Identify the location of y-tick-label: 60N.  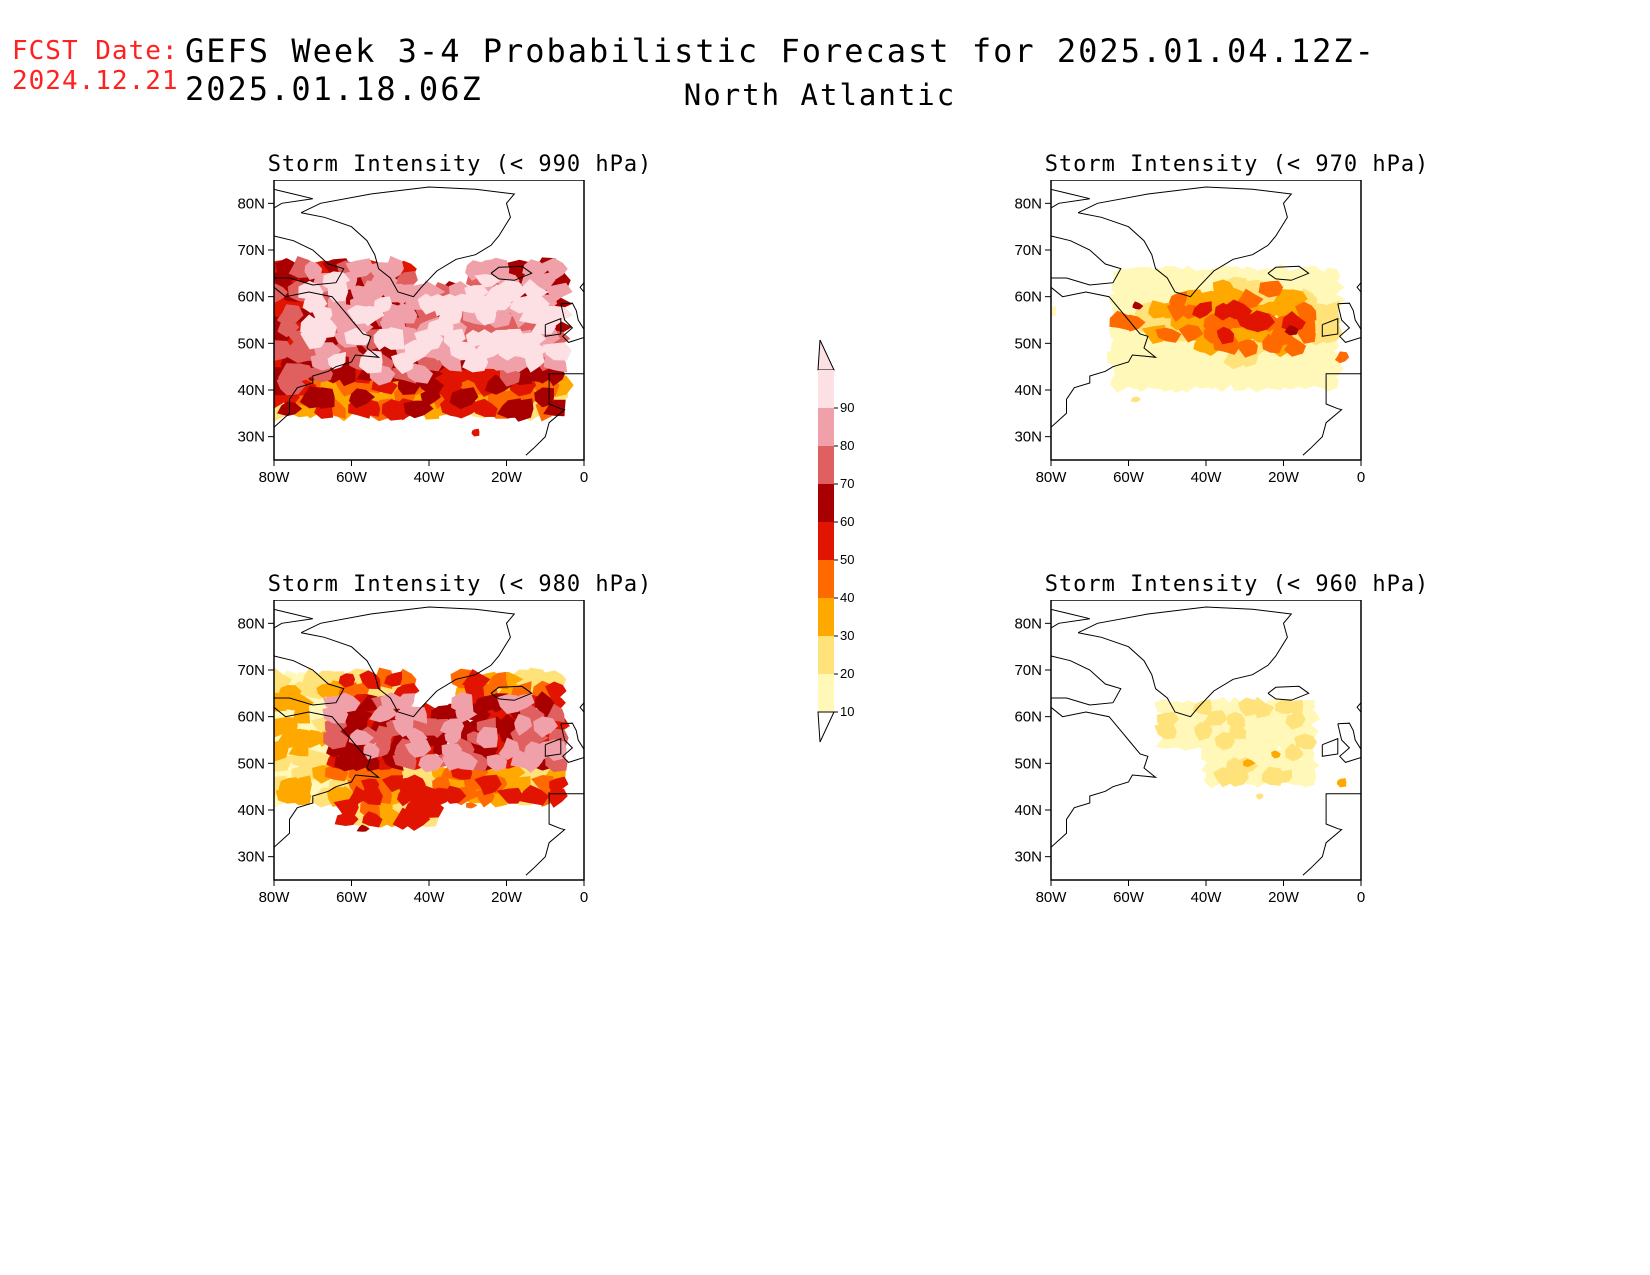
(1028, 717).